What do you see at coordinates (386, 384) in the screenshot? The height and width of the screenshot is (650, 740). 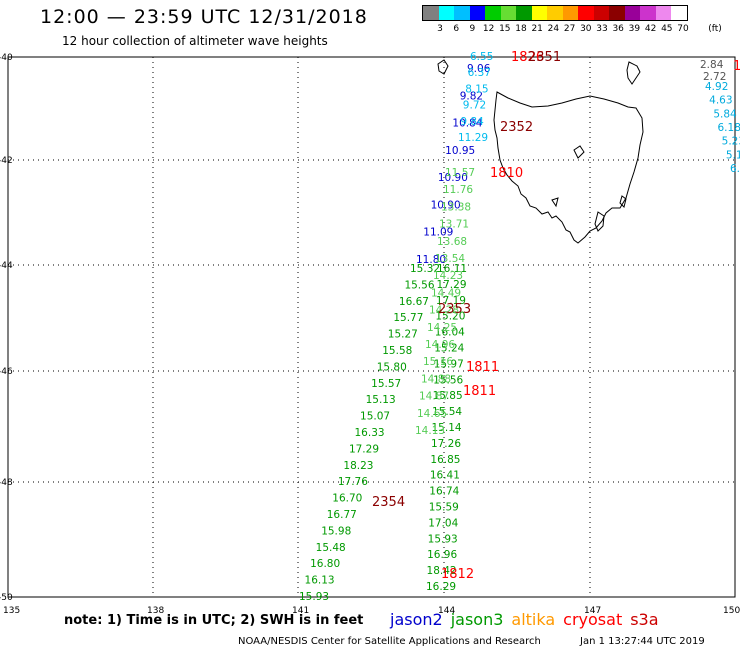 I see `wave-height-label: 15.57` at bounding box center [386, 384].